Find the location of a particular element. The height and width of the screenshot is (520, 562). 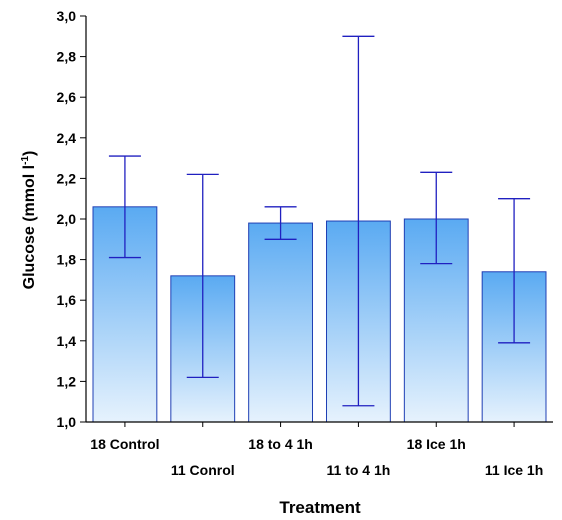

x-axis-title: Treatment is located at coordinates (320, 507).